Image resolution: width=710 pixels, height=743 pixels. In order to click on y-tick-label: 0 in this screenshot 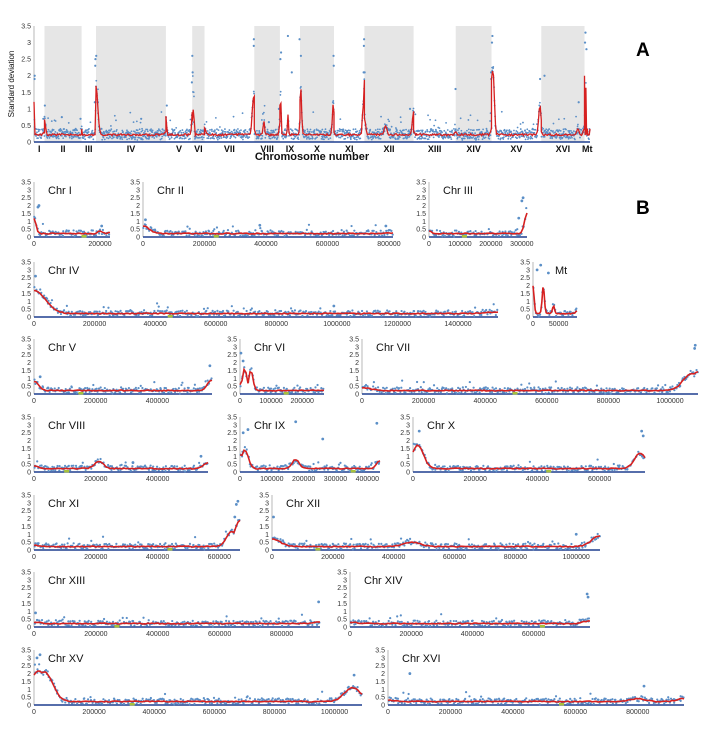, I will do `click(29, 143)`.